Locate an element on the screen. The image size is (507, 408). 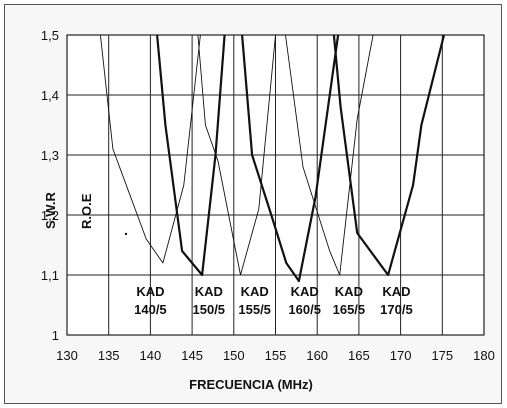
y-axis-title-swr: S.W.R is located at coordinates (50, 210).